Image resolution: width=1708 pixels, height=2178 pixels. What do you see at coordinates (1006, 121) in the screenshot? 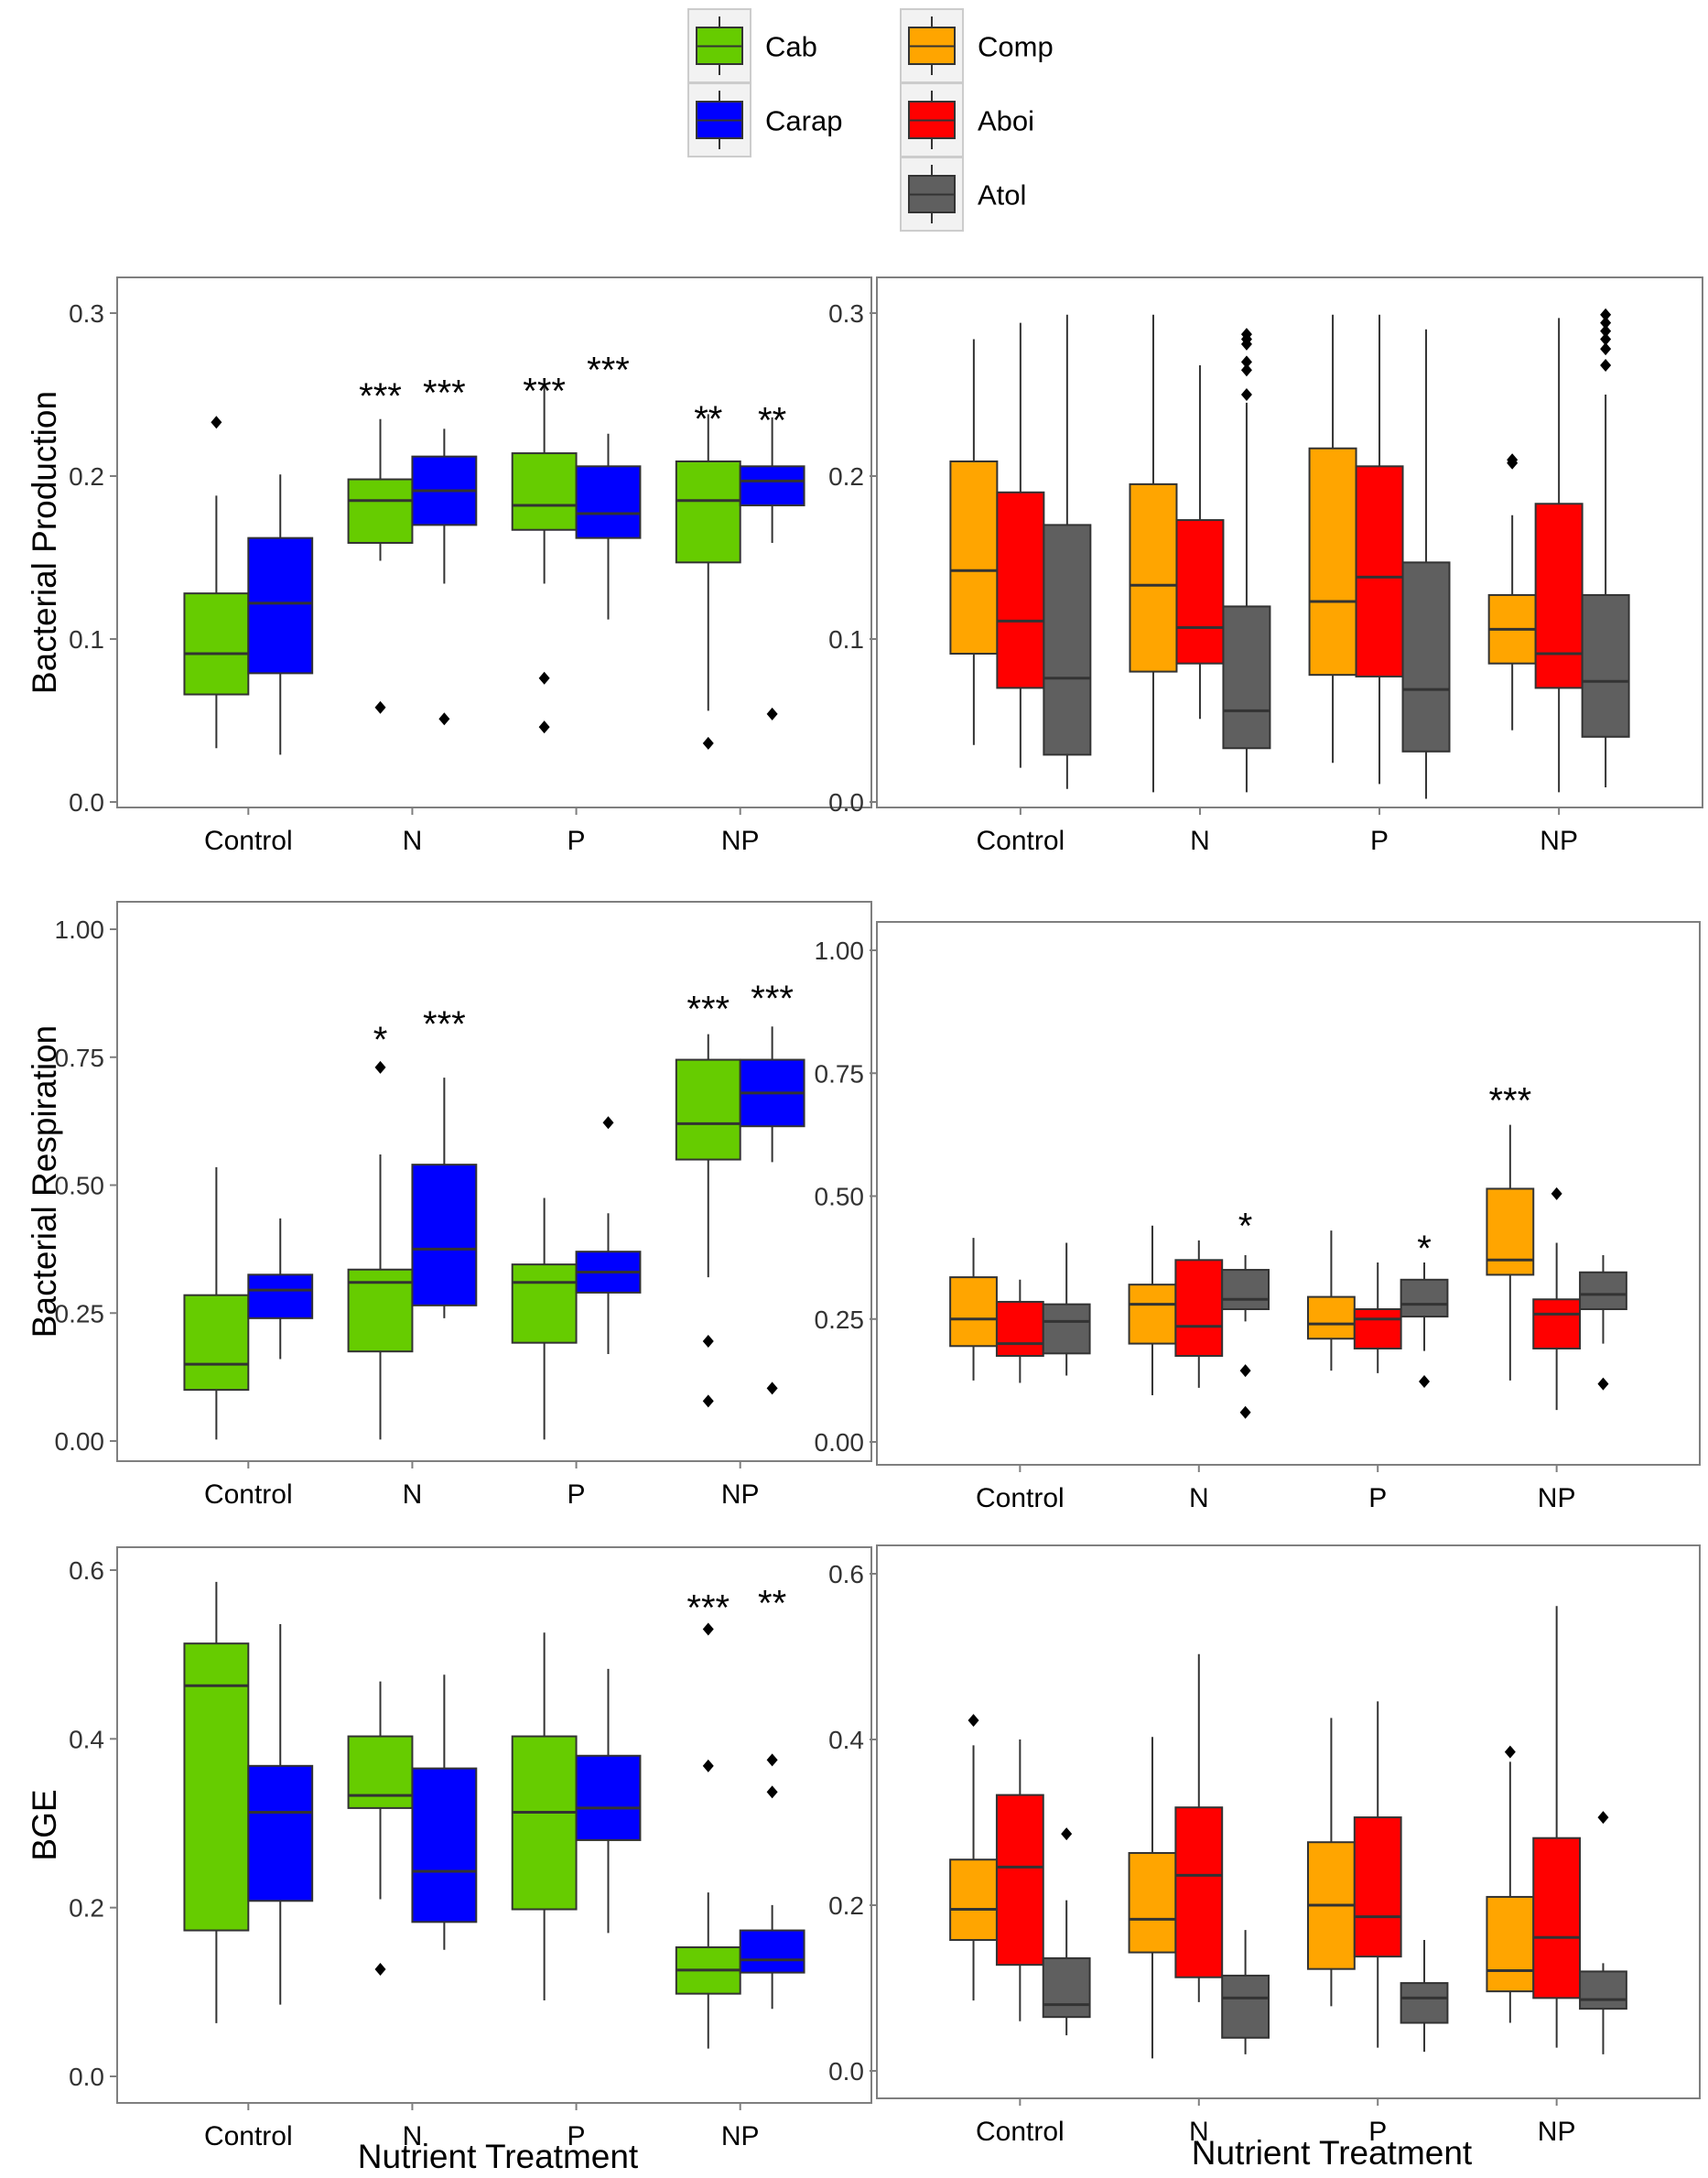
I see `legend-label-aboi: Aboi` at bounding box center [1006, 121].